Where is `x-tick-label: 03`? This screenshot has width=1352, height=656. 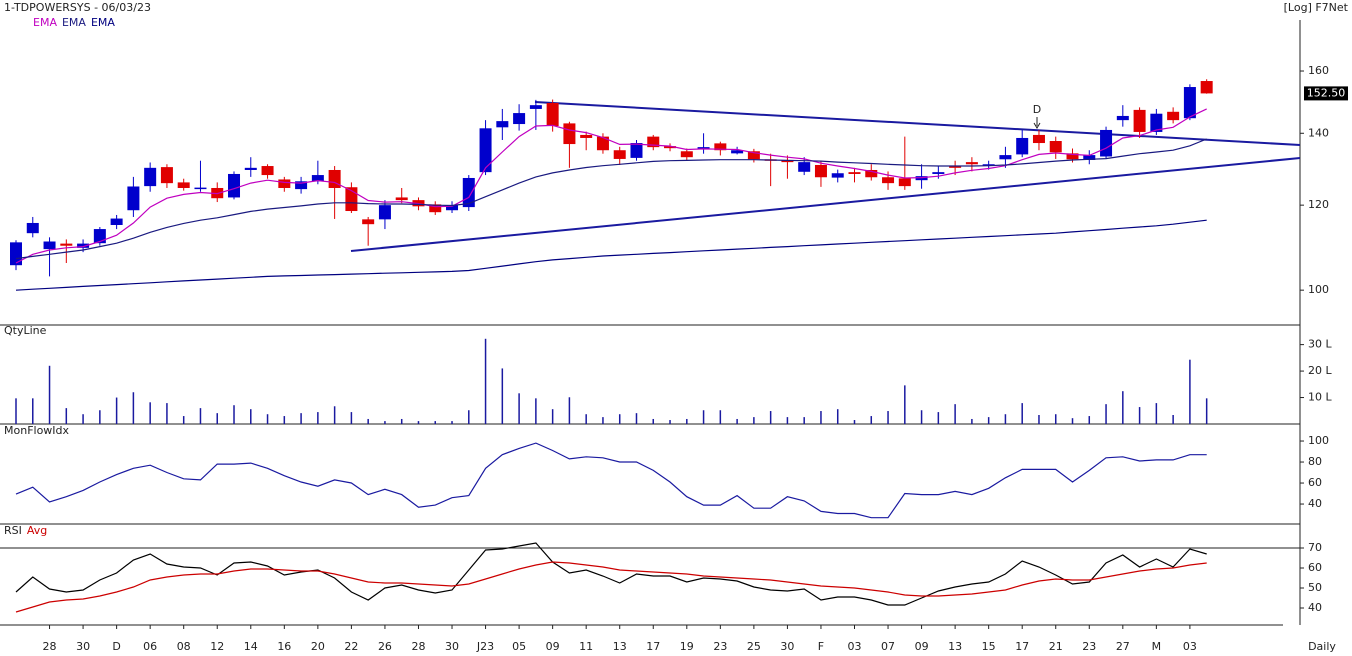
x-tick-label: 03 is located at coordinates (855, 646).